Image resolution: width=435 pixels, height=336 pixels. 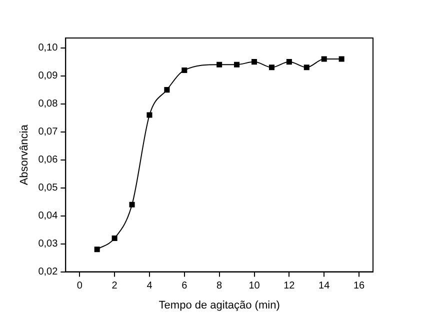 I want to click on x-tick-label: 14, so click(x=324, y=286).